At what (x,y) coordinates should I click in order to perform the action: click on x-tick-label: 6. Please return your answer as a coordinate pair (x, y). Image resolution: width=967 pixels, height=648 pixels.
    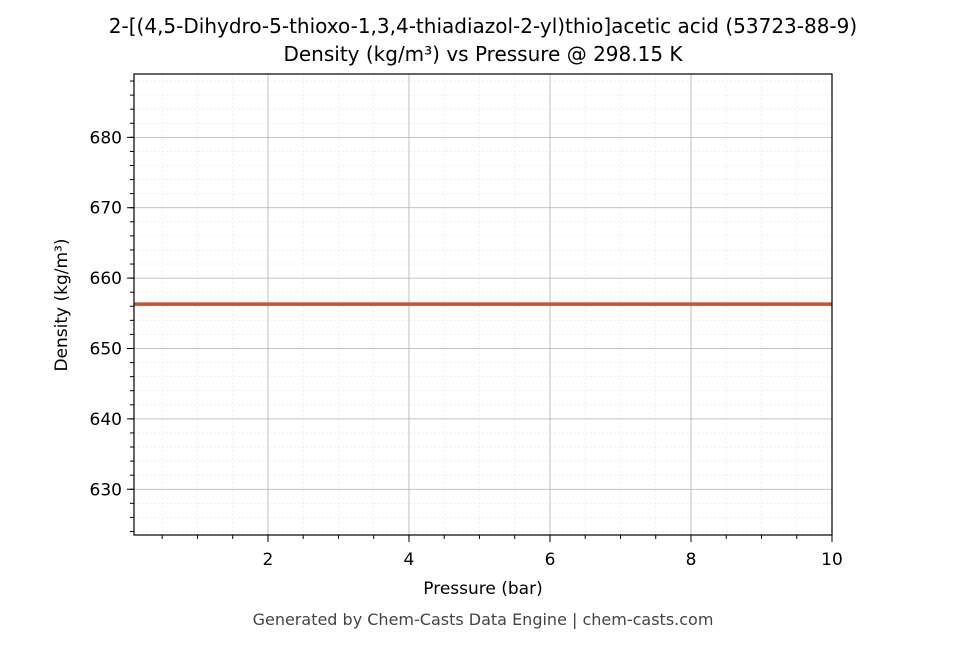
    Looking at the image, I should click on (550, 560).